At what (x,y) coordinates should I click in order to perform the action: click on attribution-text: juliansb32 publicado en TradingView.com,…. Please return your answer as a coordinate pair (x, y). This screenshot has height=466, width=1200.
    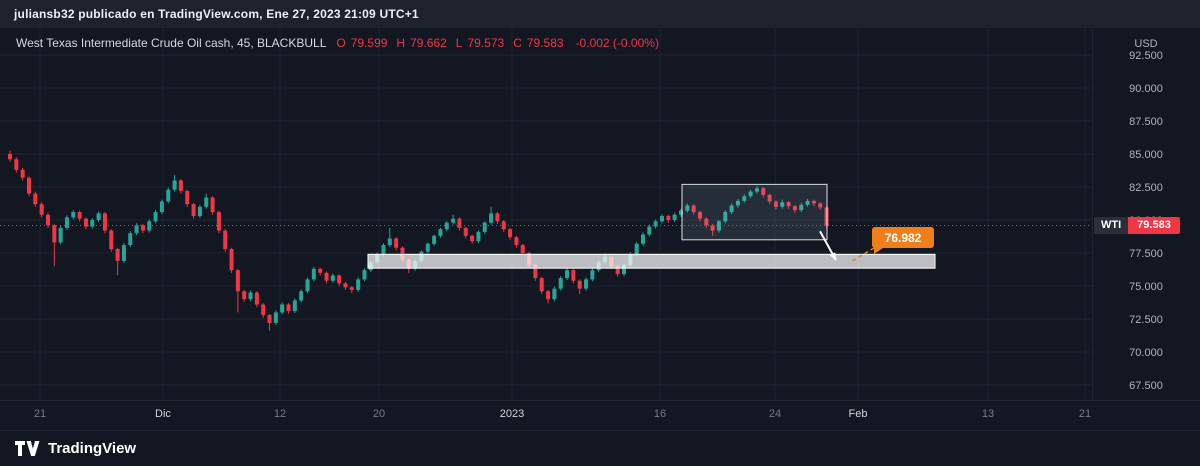
    Looking at the image, I should click on (216, 14).